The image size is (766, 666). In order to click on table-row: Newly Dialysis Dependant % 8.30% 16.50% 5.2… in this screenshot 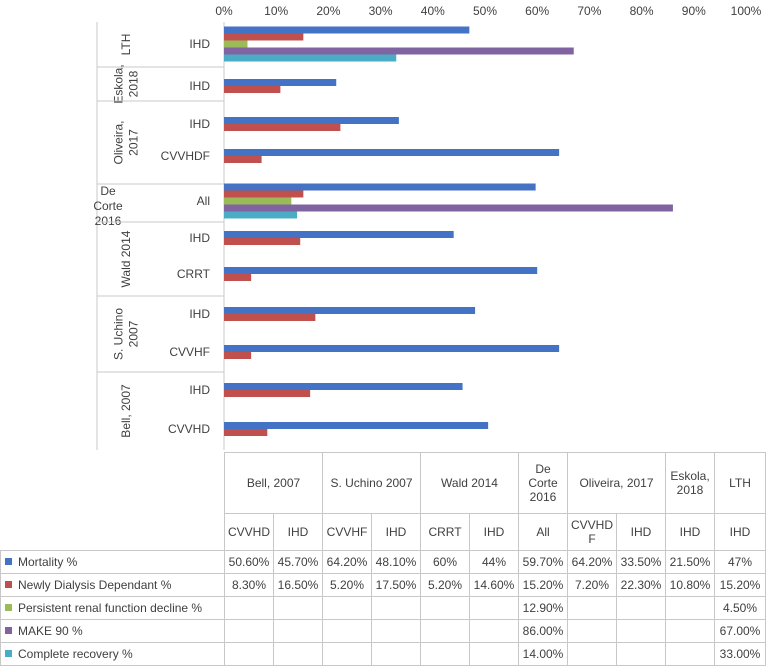, I will do `click(383, 585)`.